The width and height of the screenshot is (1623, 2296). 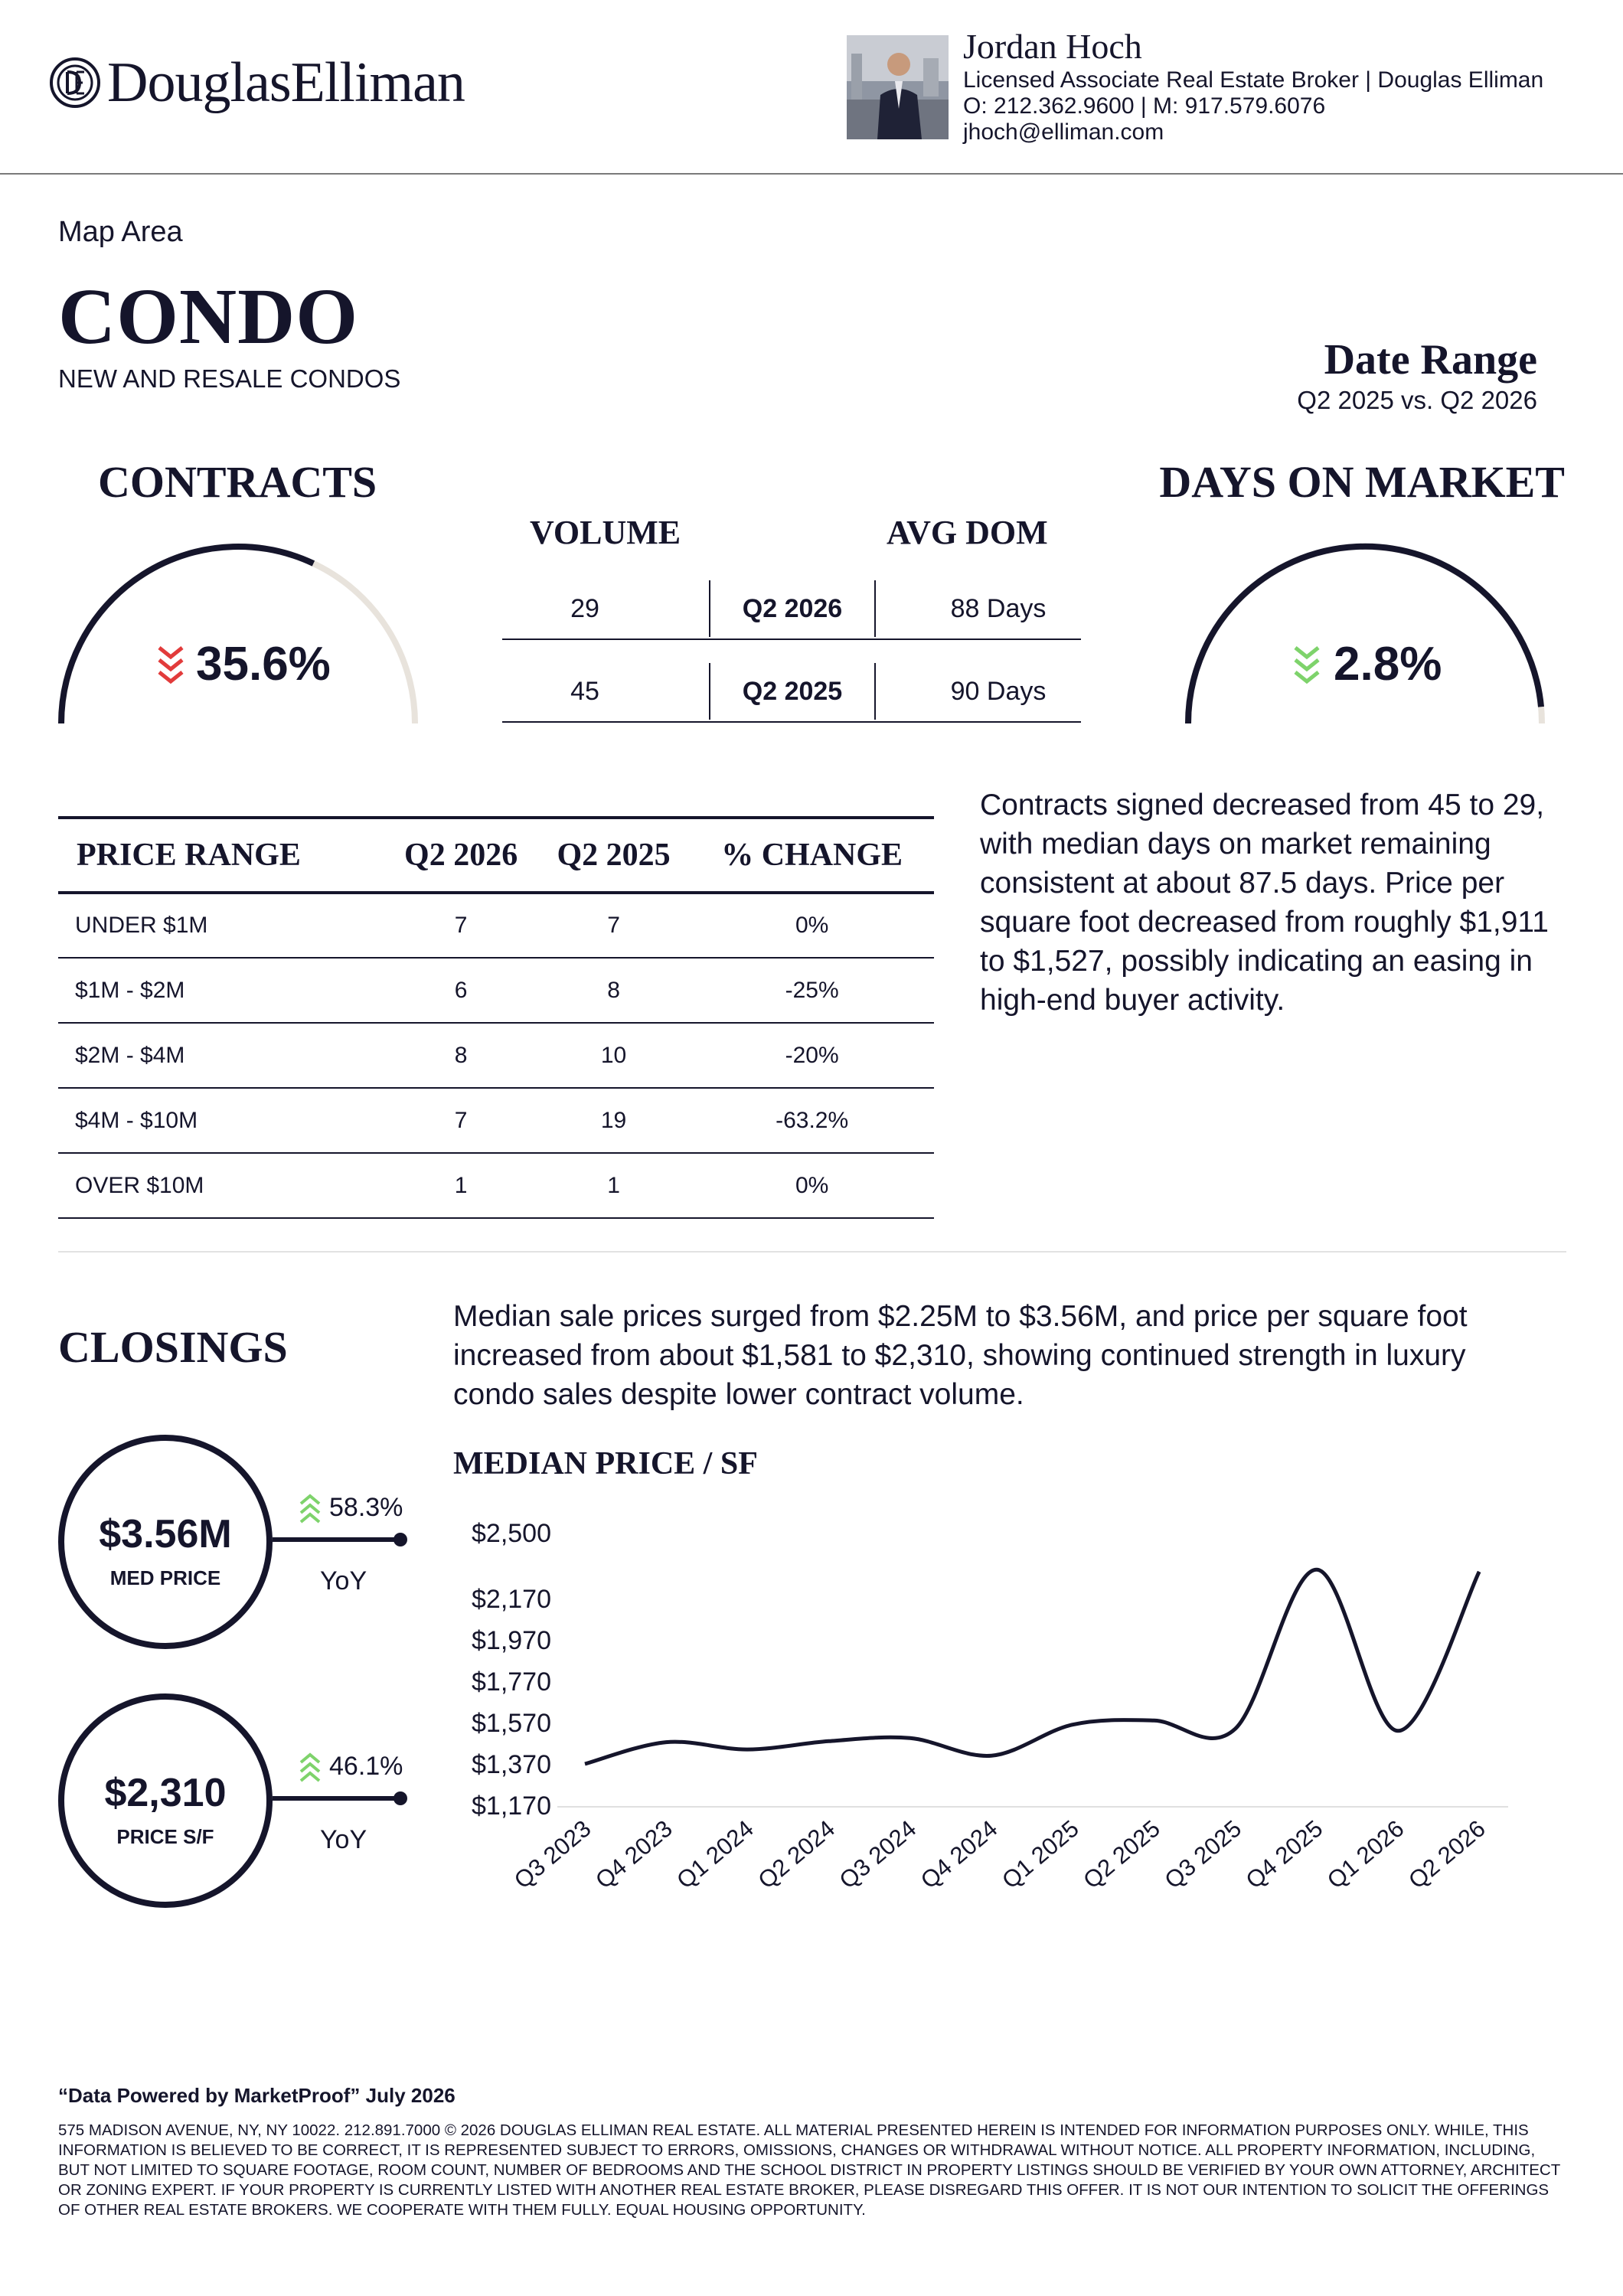 I want to click on dom-q2-2026: 88 Days, so click(x=998, y=608).